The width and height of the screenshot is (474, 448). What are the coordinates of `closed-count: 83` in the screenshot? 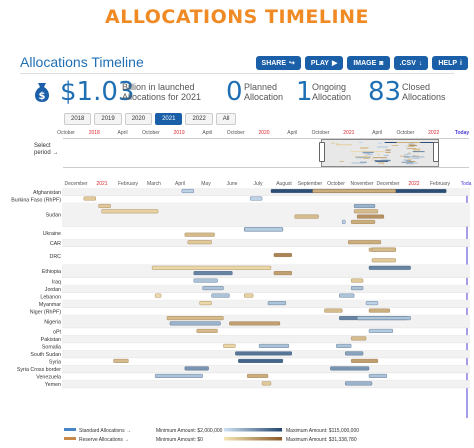 It's located at (385, 92).